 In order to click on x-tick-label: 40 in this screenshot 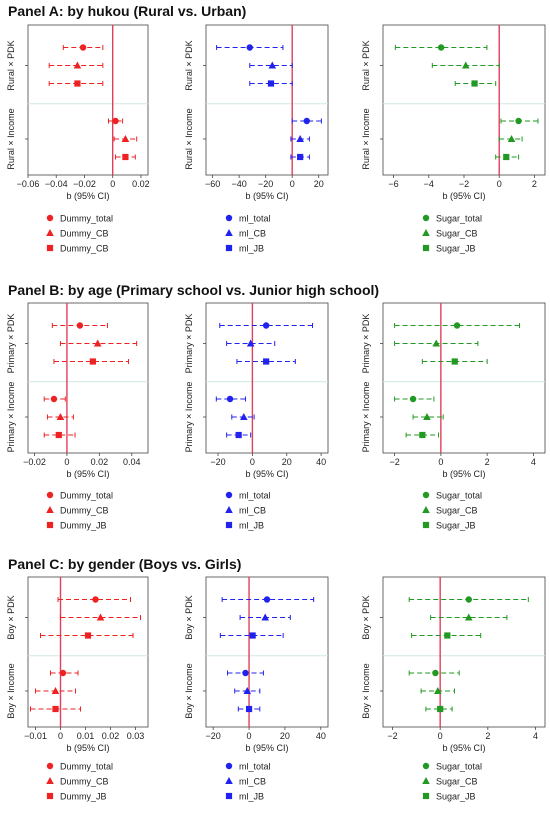, I will do `click(321, 462)`.